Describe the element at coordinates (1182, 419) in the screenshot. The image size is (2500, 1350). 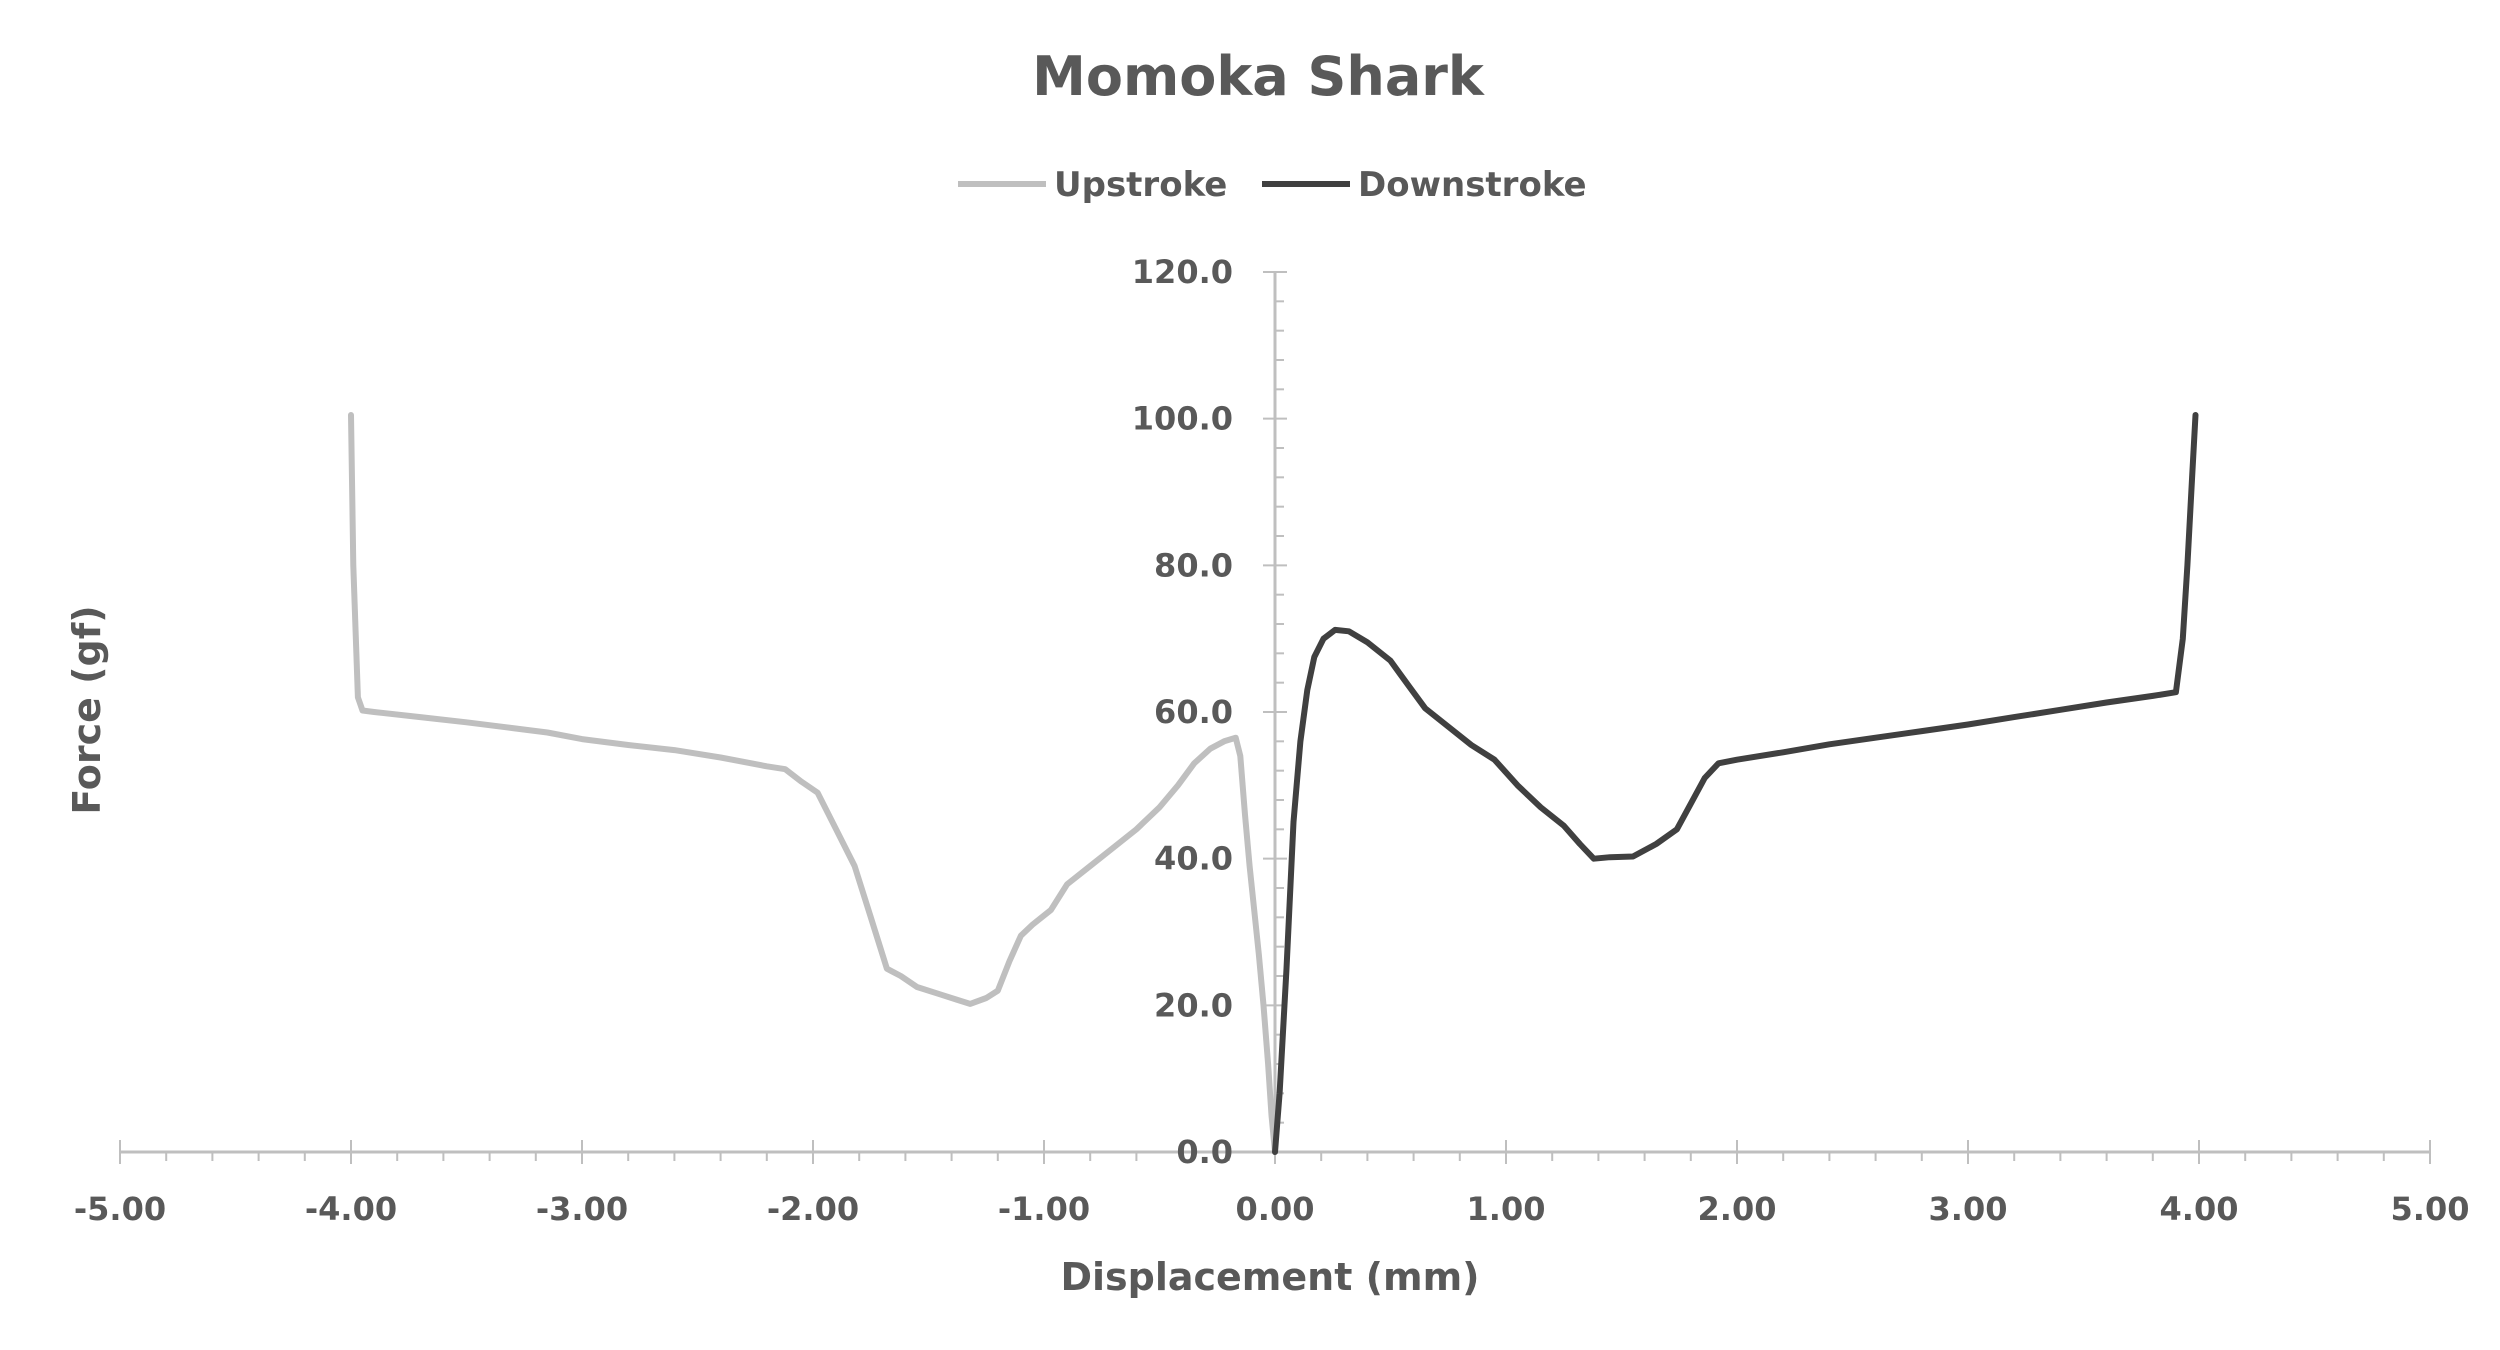
I see `y-tick-label: 100.0` at that location.